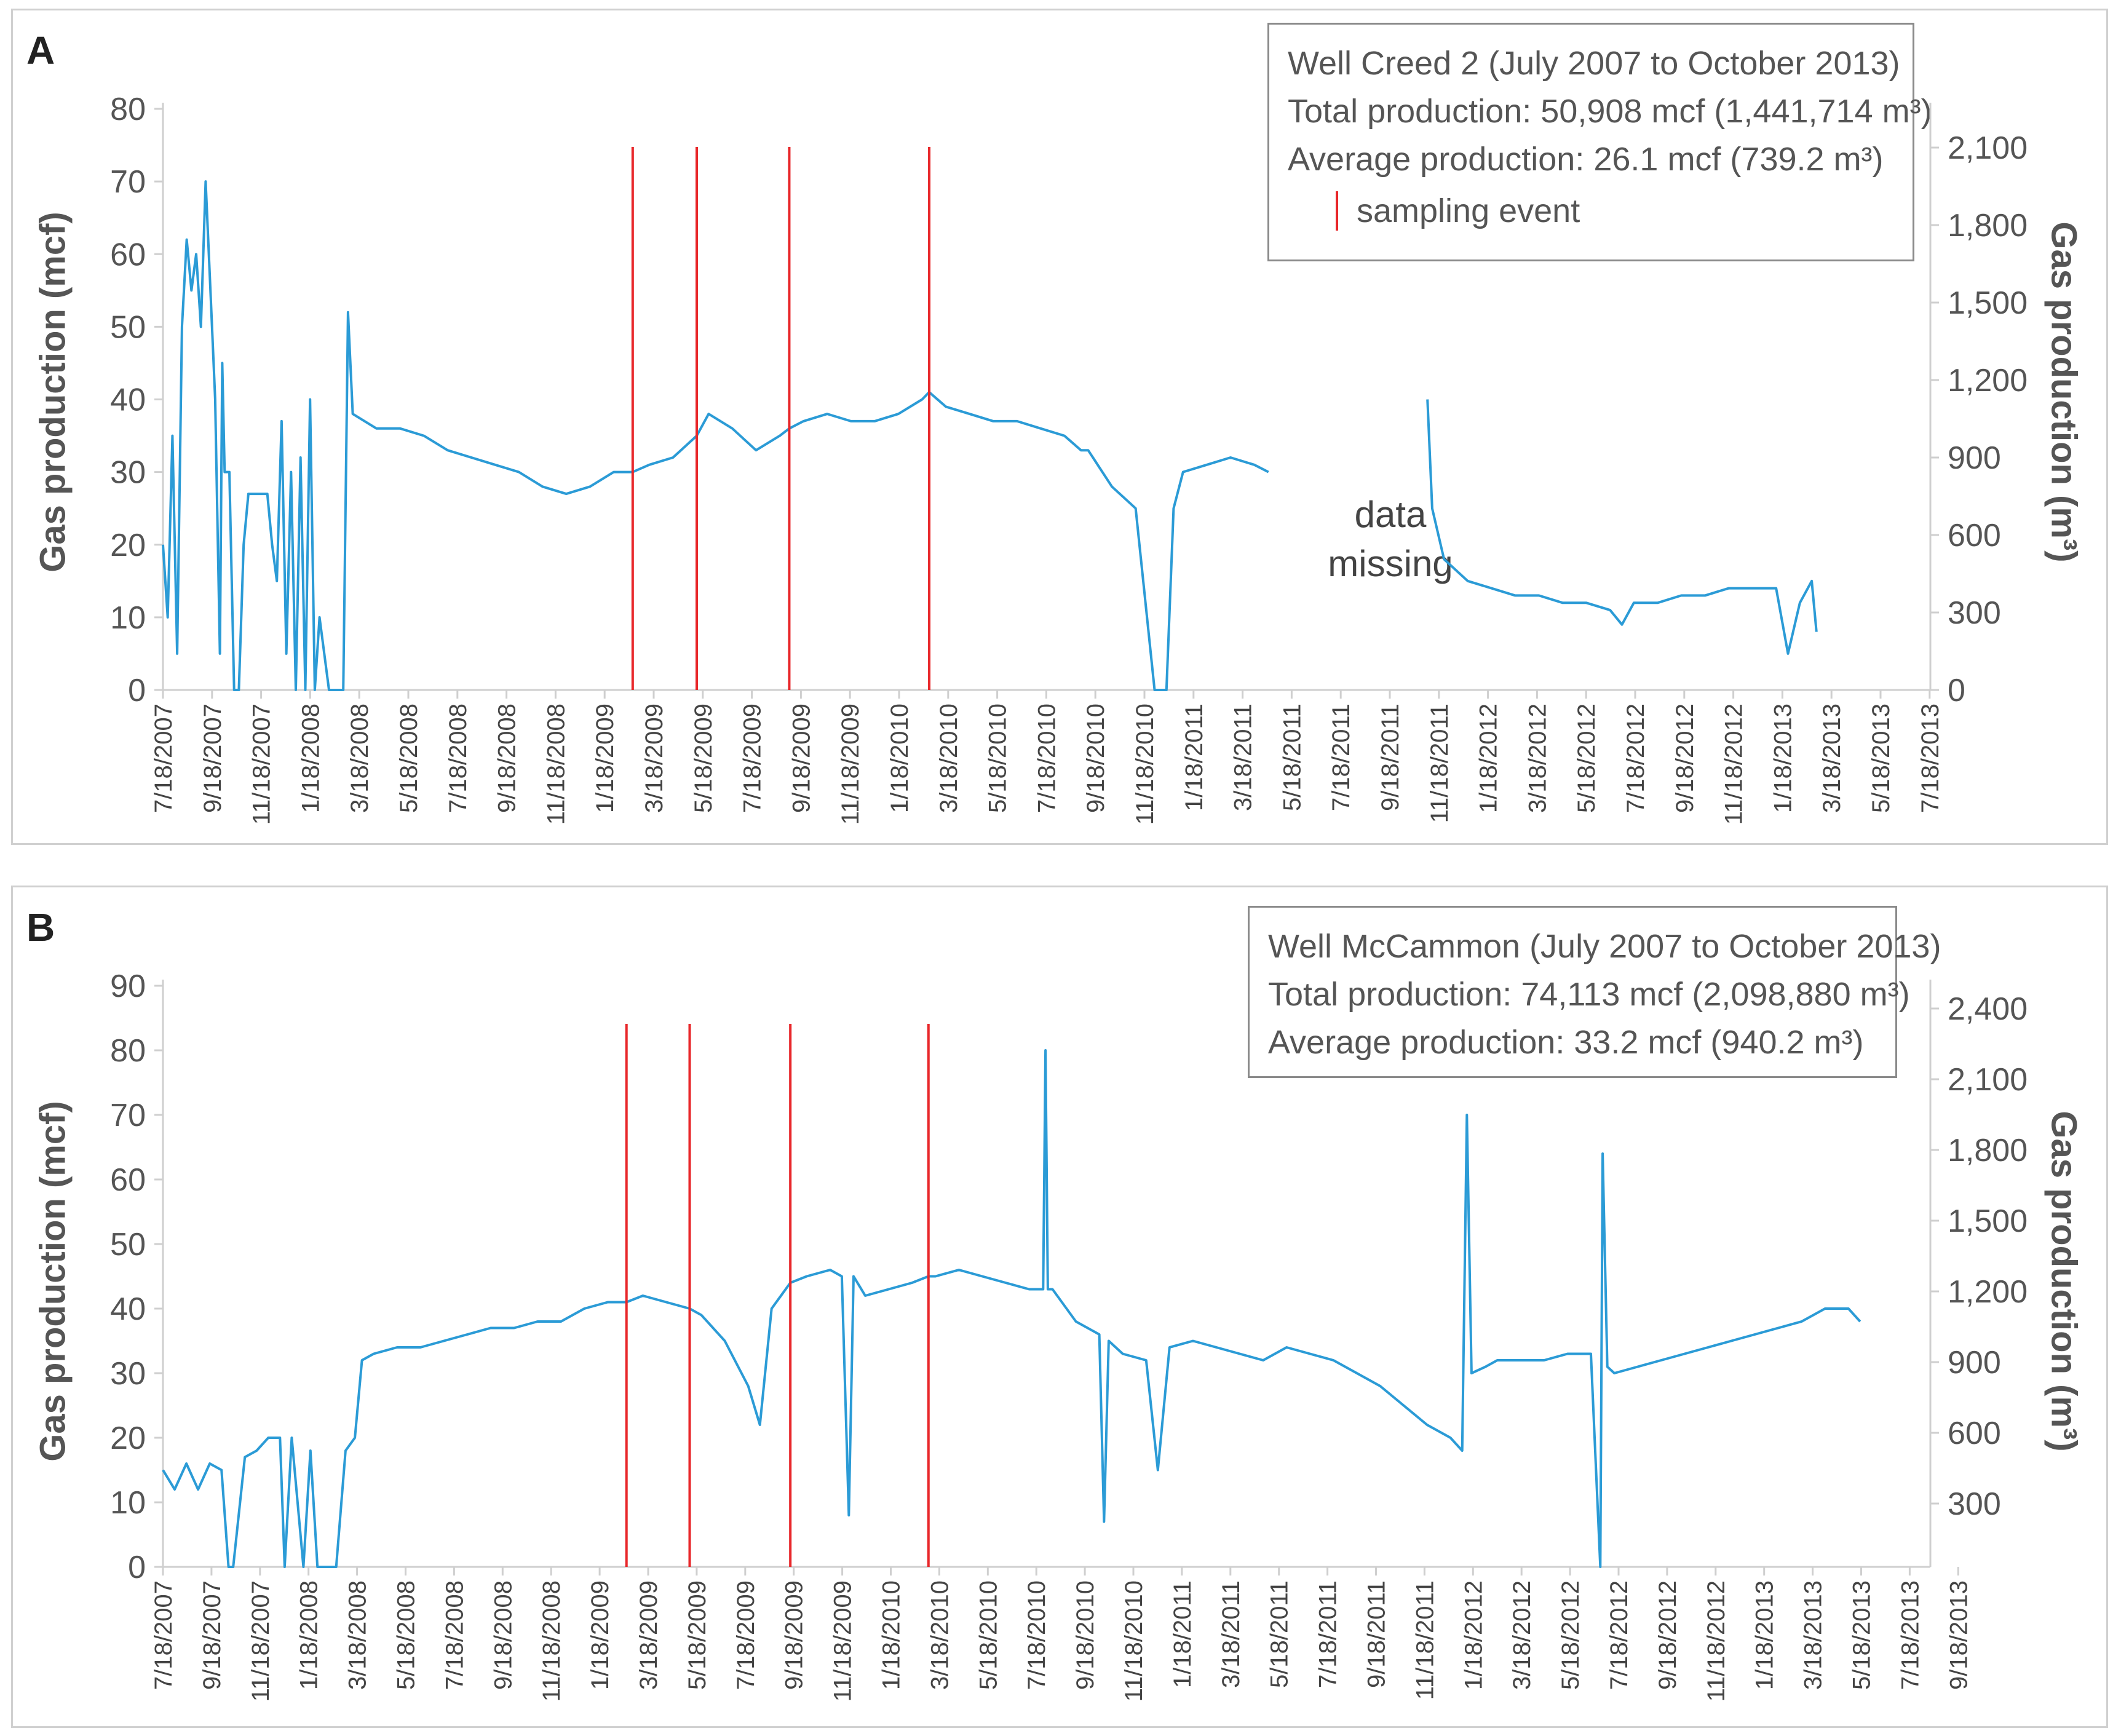  Describe the element at coordinates (40, 927) in the screenshot. I see `panel-b-letter: B` at that location.